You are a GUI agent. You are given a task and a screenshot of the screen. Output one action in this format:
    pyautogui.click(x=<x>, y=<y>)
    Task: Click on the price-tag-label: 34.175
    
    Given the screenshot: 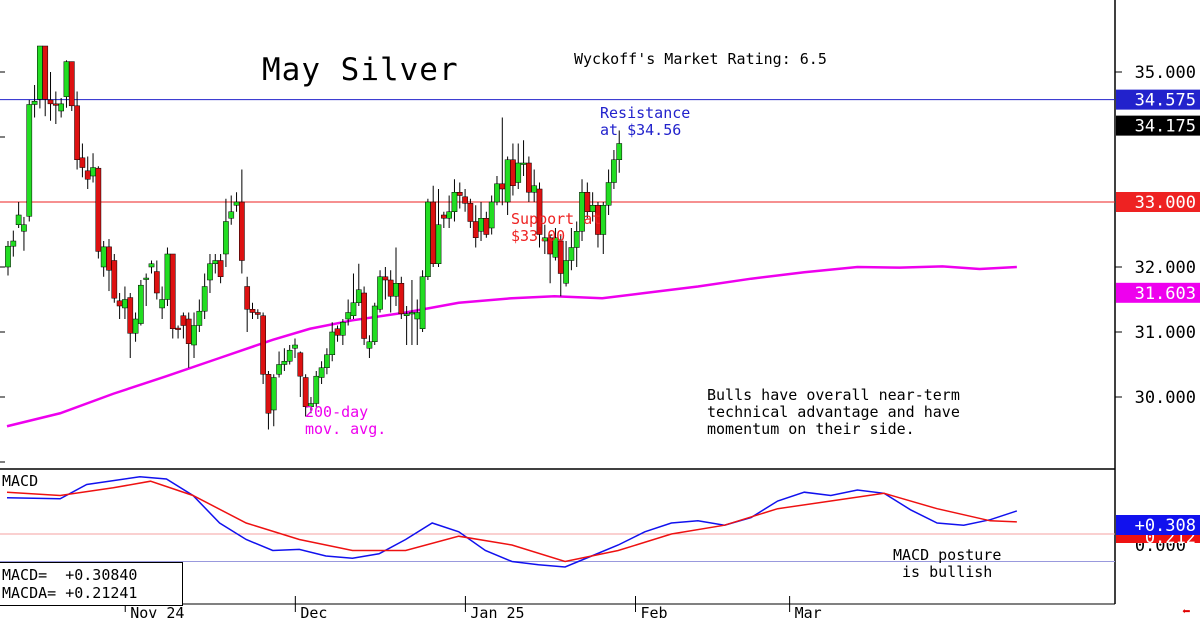 What is the action you would take?
    pyautogui.click(x=1165, y=127)
    